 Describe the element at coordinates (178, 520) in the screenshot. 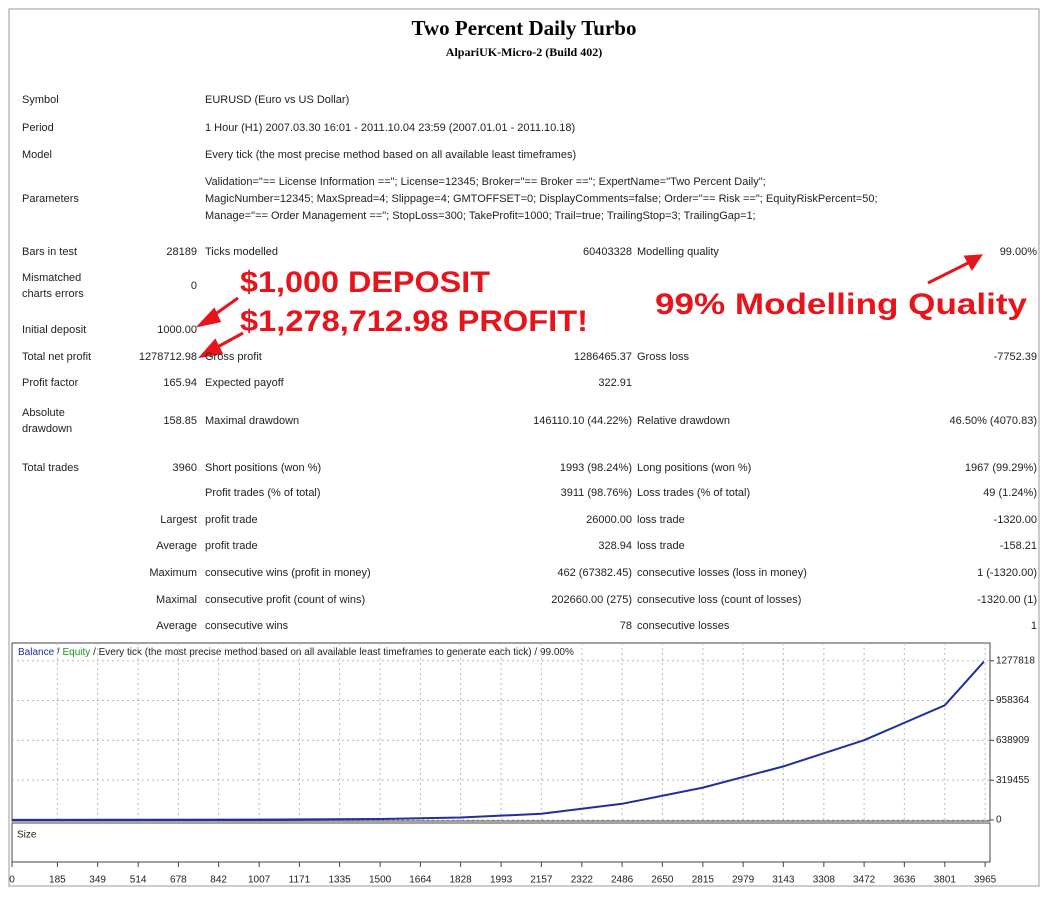

I see `stat-value: Largest` at that location.